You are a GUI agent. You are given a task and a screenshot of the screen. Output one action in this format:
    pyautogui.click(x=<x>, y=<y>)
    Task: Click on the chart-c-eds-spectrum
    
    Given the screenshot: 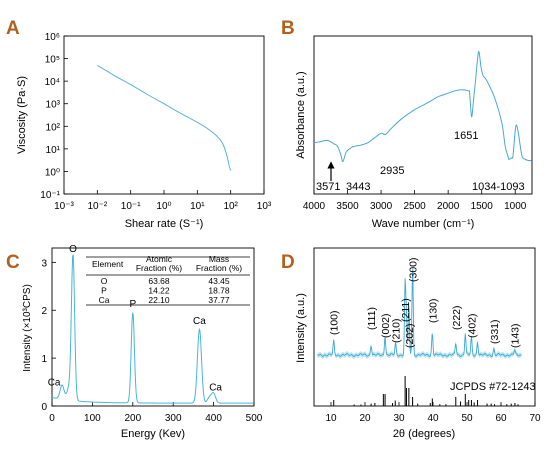 What is the action you would take?
    pyautogui.click(x=152, y=329)
    